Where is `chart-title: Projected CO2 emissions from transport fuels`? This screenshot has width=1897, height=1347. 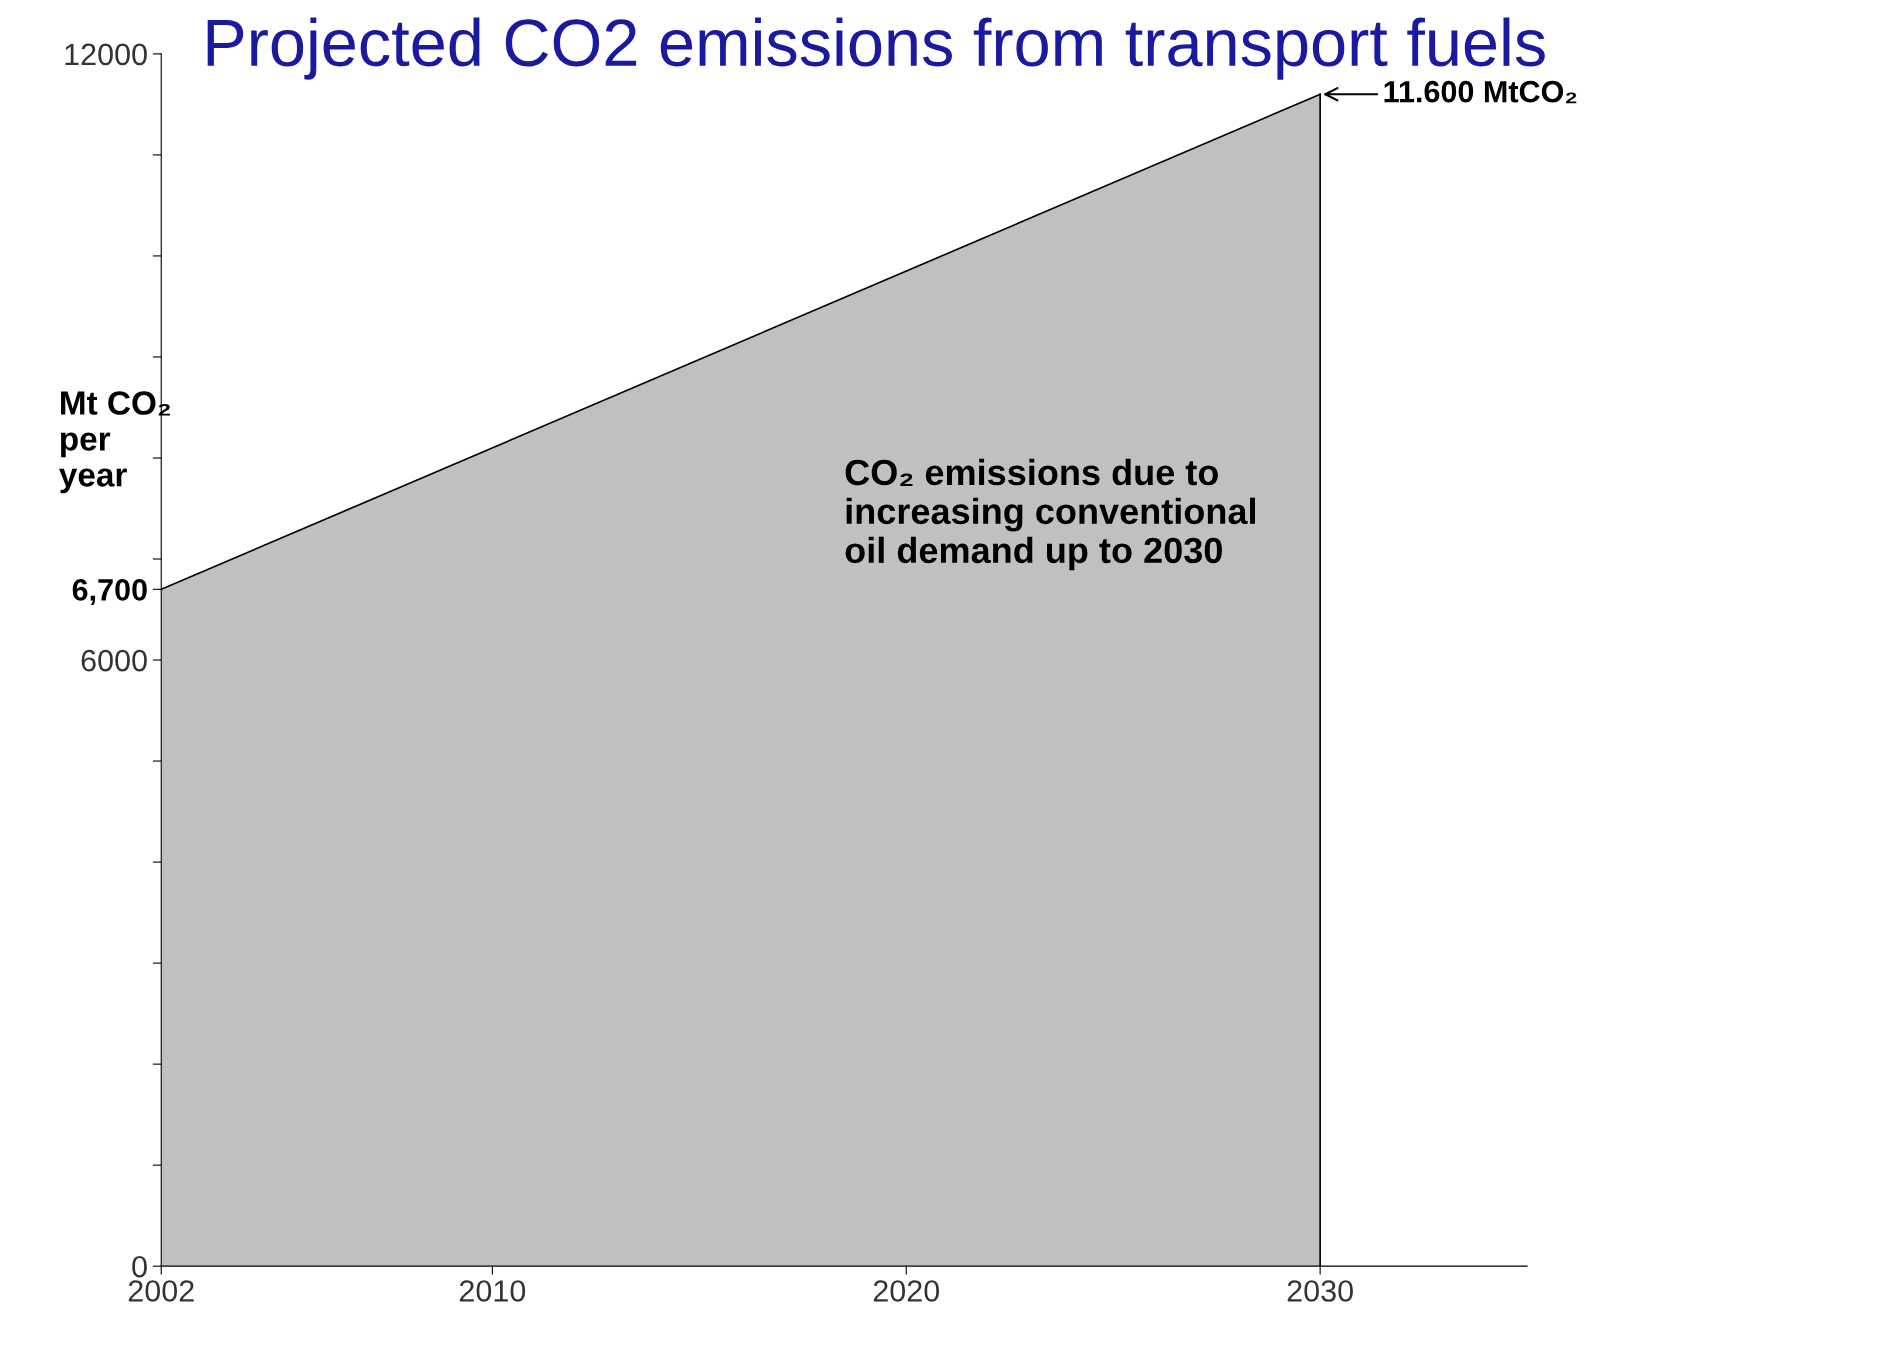 chart-title: Projected CO2 emissions from transport fuels is located at coordinates (876, 48).